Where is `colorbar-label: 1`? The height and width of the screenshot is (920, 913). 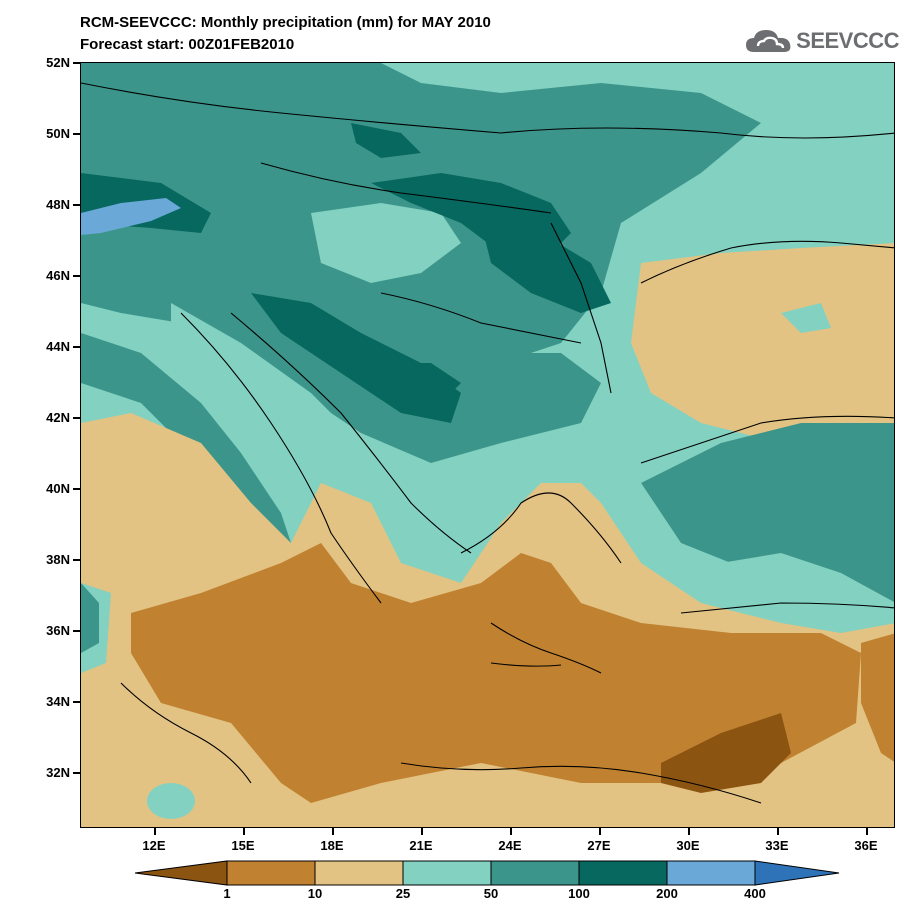
colorbar-label: 1 is located at coordinates (227, 893).